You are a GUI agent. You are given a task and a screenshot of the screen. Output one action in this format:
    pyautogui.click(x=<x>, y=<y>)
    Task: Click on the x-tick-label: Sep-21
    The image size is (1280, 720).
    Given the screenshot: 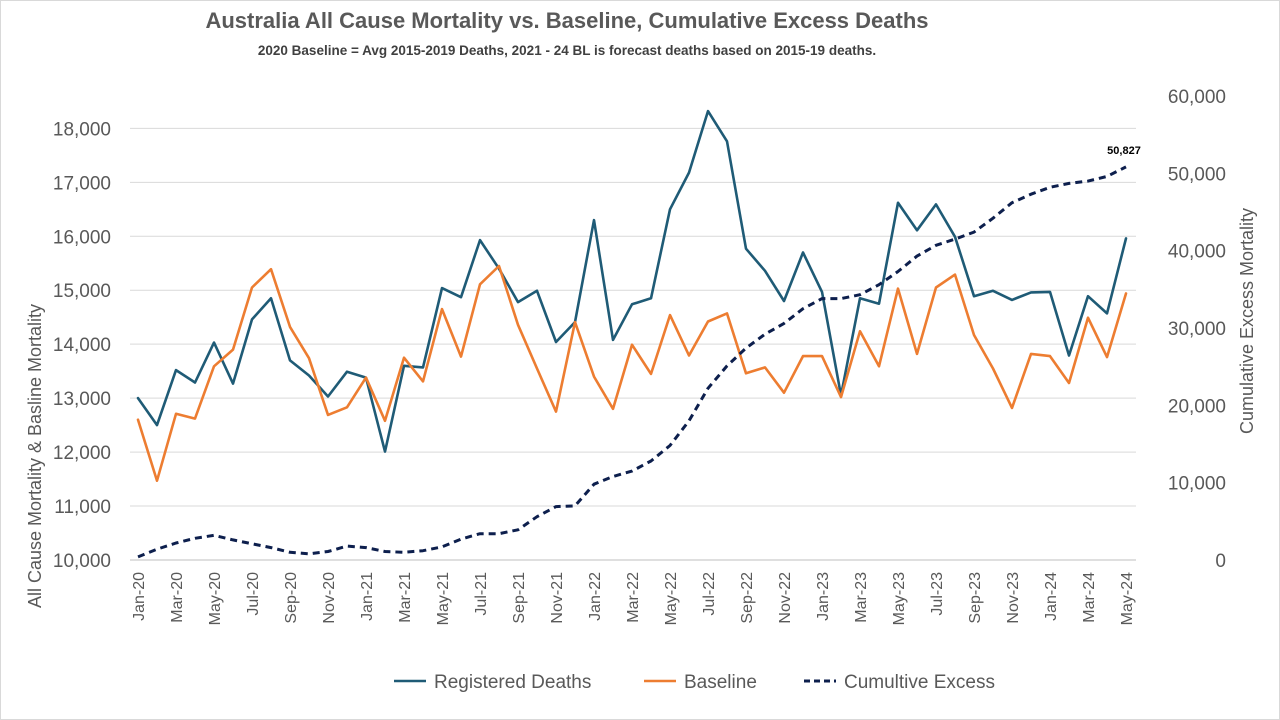 What is the action you would take?
    pyautogui.click(x=519, y=598)
    